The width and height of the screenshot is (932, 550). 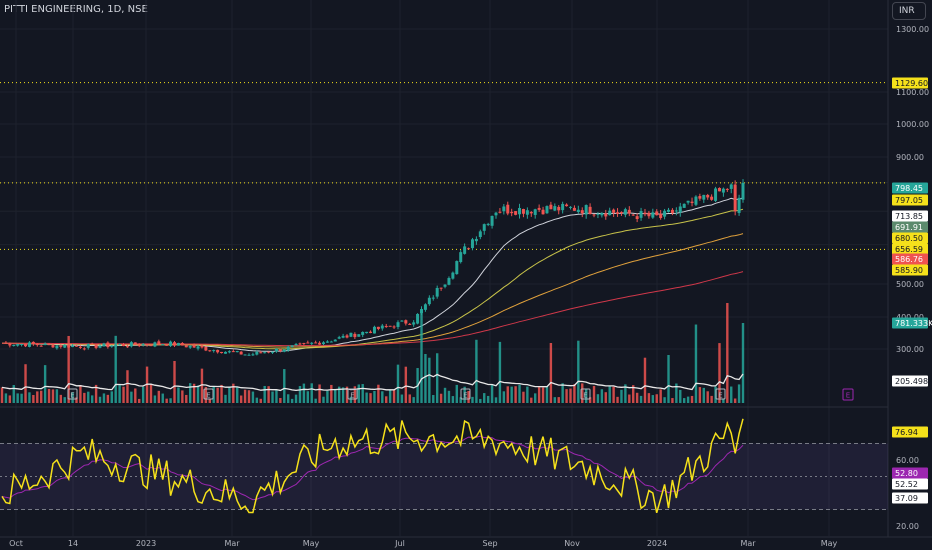 I want to click on currency-button: INR, so click(x=909, y=11).